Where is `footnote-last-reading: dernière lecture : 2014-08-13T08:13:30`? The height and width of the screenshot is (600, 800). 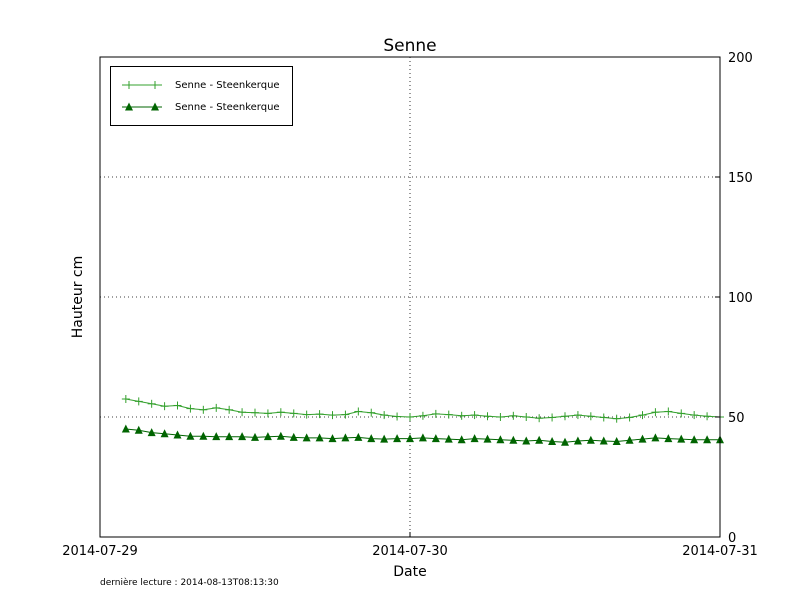 footnote-last-reading: dernière lecture : 2014-08-13T08:13:30 is located at coordinates (189, 583).